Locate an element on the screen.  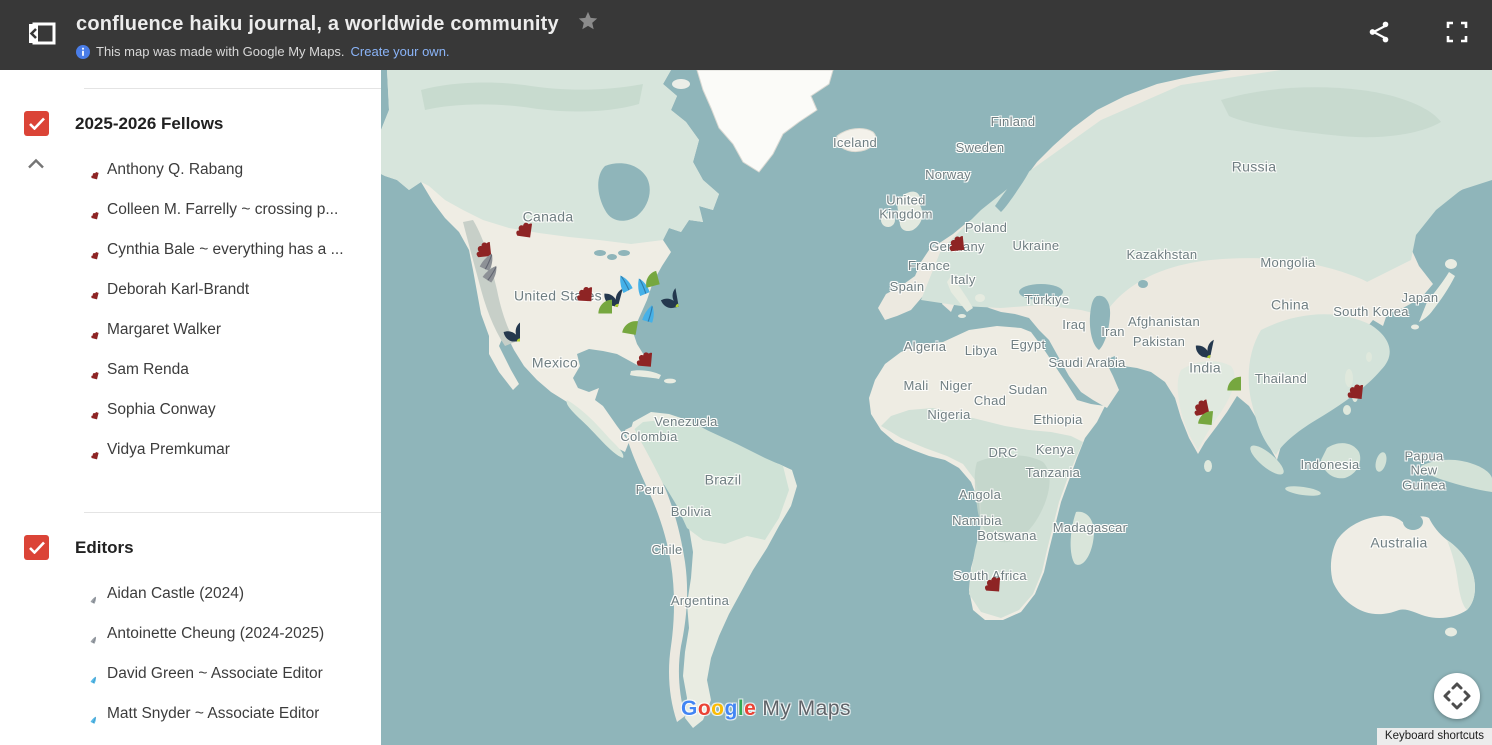
item-label: Margaret Walker is located at coordinates (164, 329).